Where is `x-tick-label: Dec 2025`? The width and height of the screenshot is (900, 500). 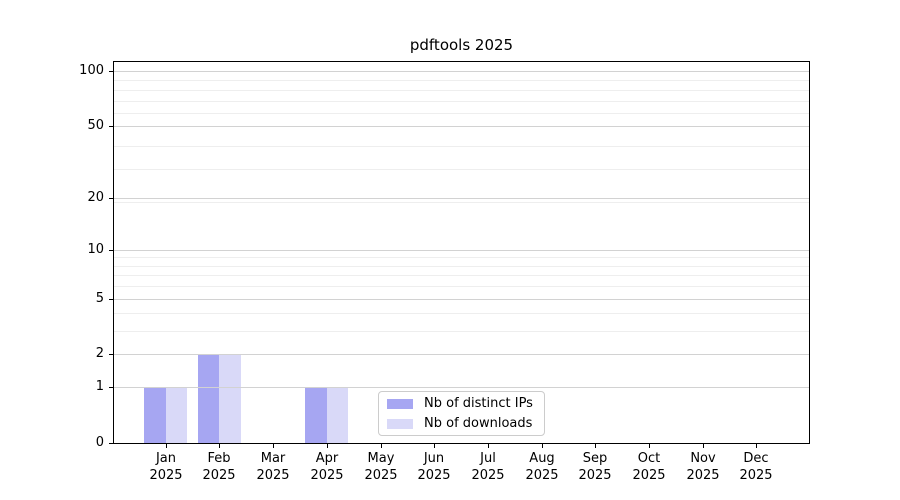 x-tick-label: Dec 2025 is located at coordinates (756, 467).